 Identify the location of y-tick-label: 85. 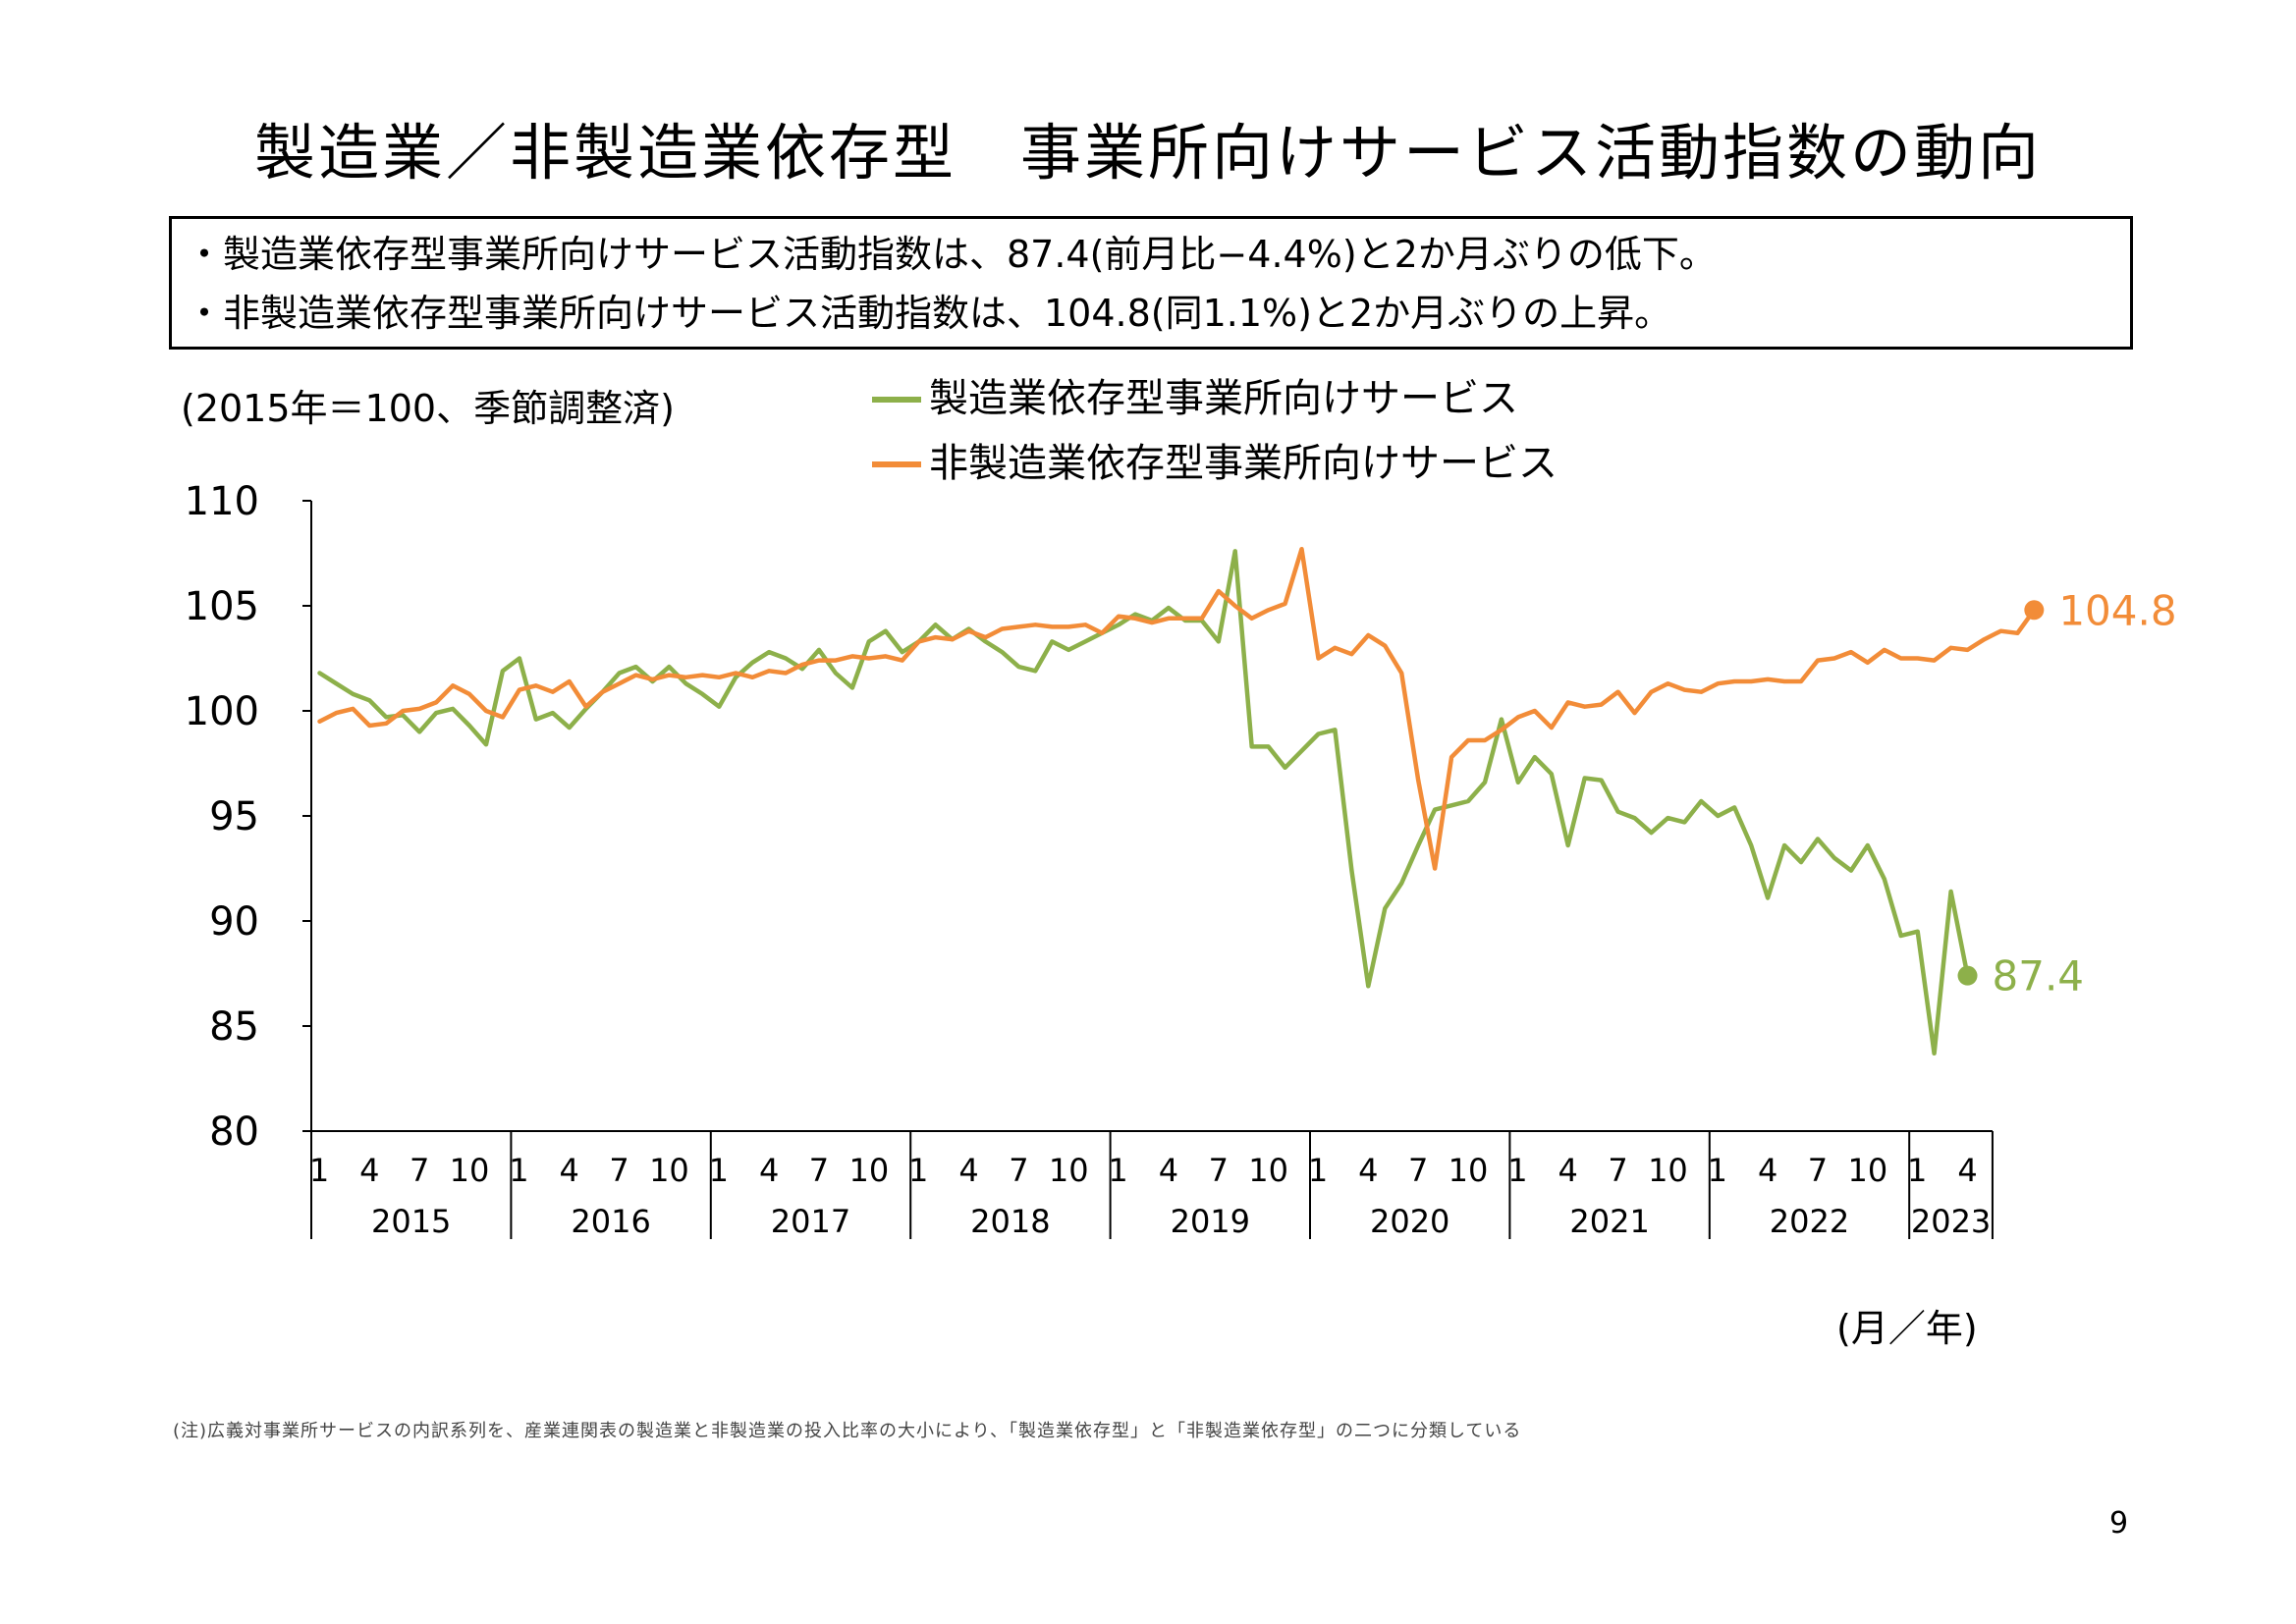
(234, 1027).